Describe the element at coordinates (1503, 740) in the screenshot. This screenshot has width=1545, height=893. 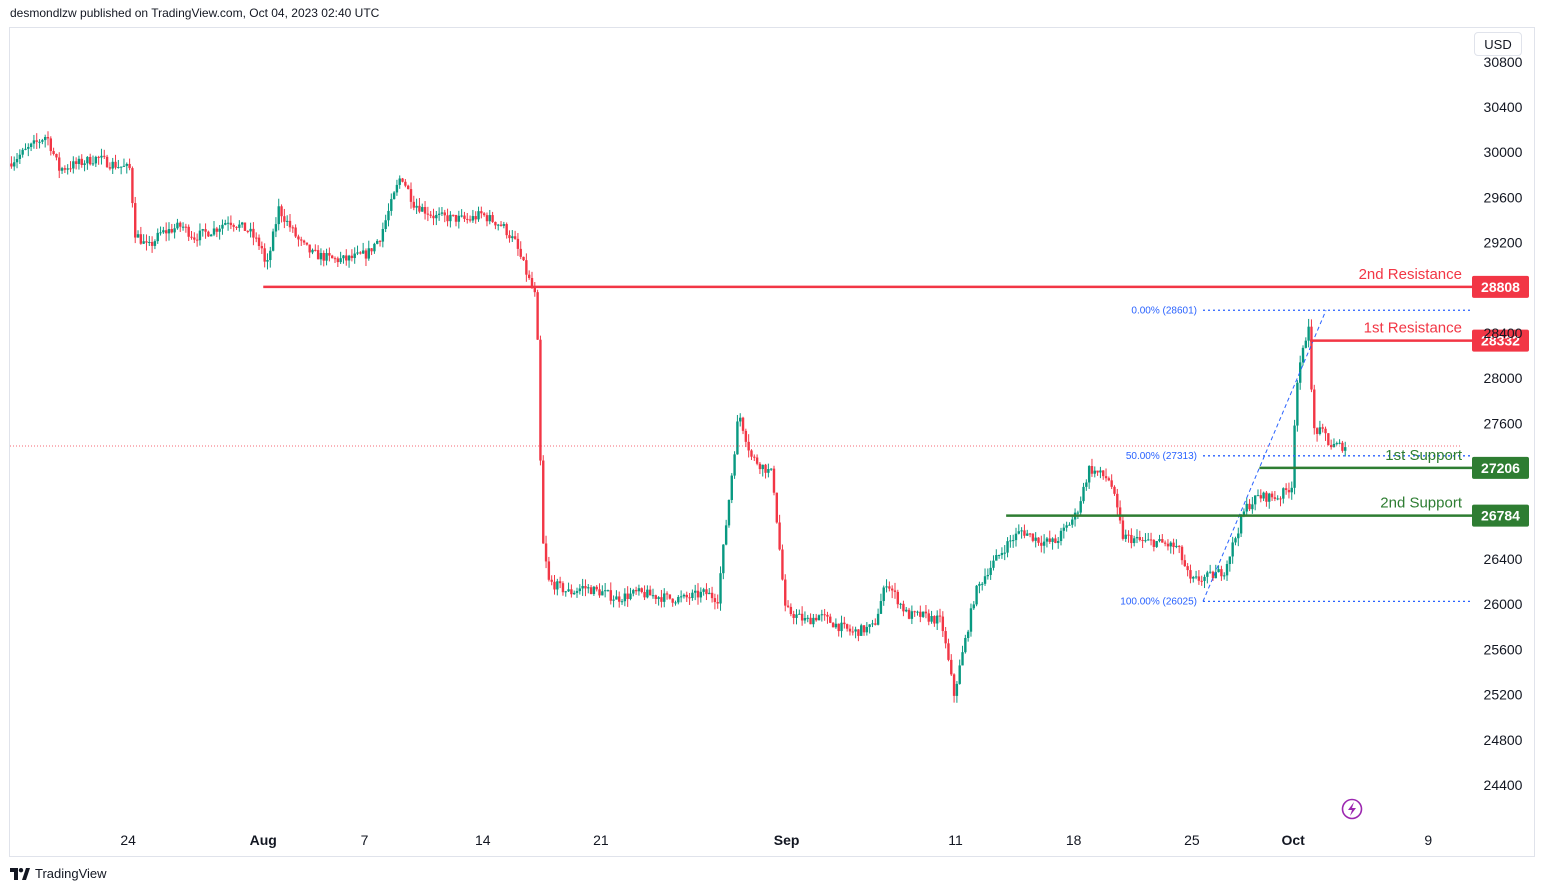
I see `price-tick-label: 24800` at that location.